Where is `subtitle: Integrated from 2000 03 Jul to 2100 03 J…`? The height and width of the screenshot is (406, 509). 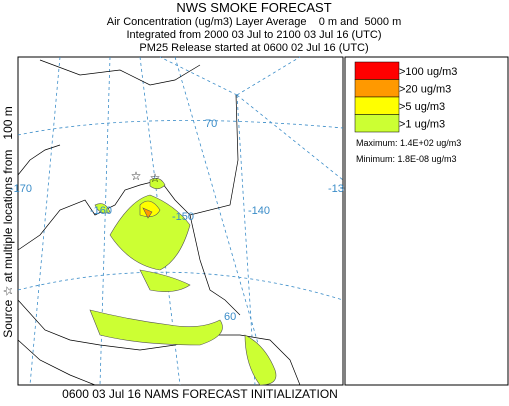
subtitle: Integrated from 2000 03 Jul to 2100 03 J… is located at coordinates (254, 35).